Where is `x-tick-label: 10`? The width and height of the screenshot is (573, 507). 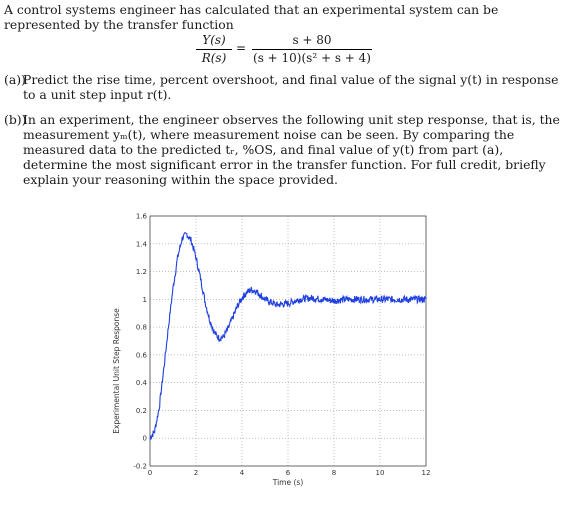
x-tick-label: 10 is located at coordinates (380, 473).